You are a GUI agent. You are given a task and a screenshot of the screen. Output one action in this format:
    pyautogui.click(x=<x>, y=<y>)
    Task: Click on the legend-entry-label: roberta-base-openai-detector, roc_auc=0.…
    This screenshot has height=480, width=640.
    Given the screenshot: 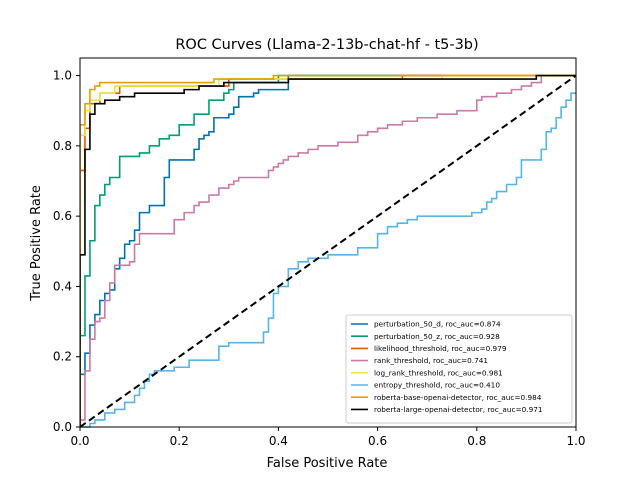 What is the action you would take?
    pyautogui.click(x=458, y=397)
    